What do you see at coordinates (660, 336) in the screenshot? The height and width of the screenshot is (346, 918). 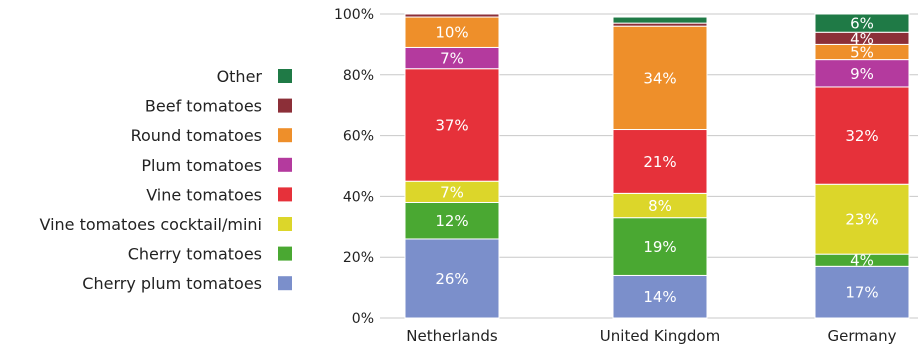 I see `x-tick-label: United Kingdom` at bounding box center [660, 336].